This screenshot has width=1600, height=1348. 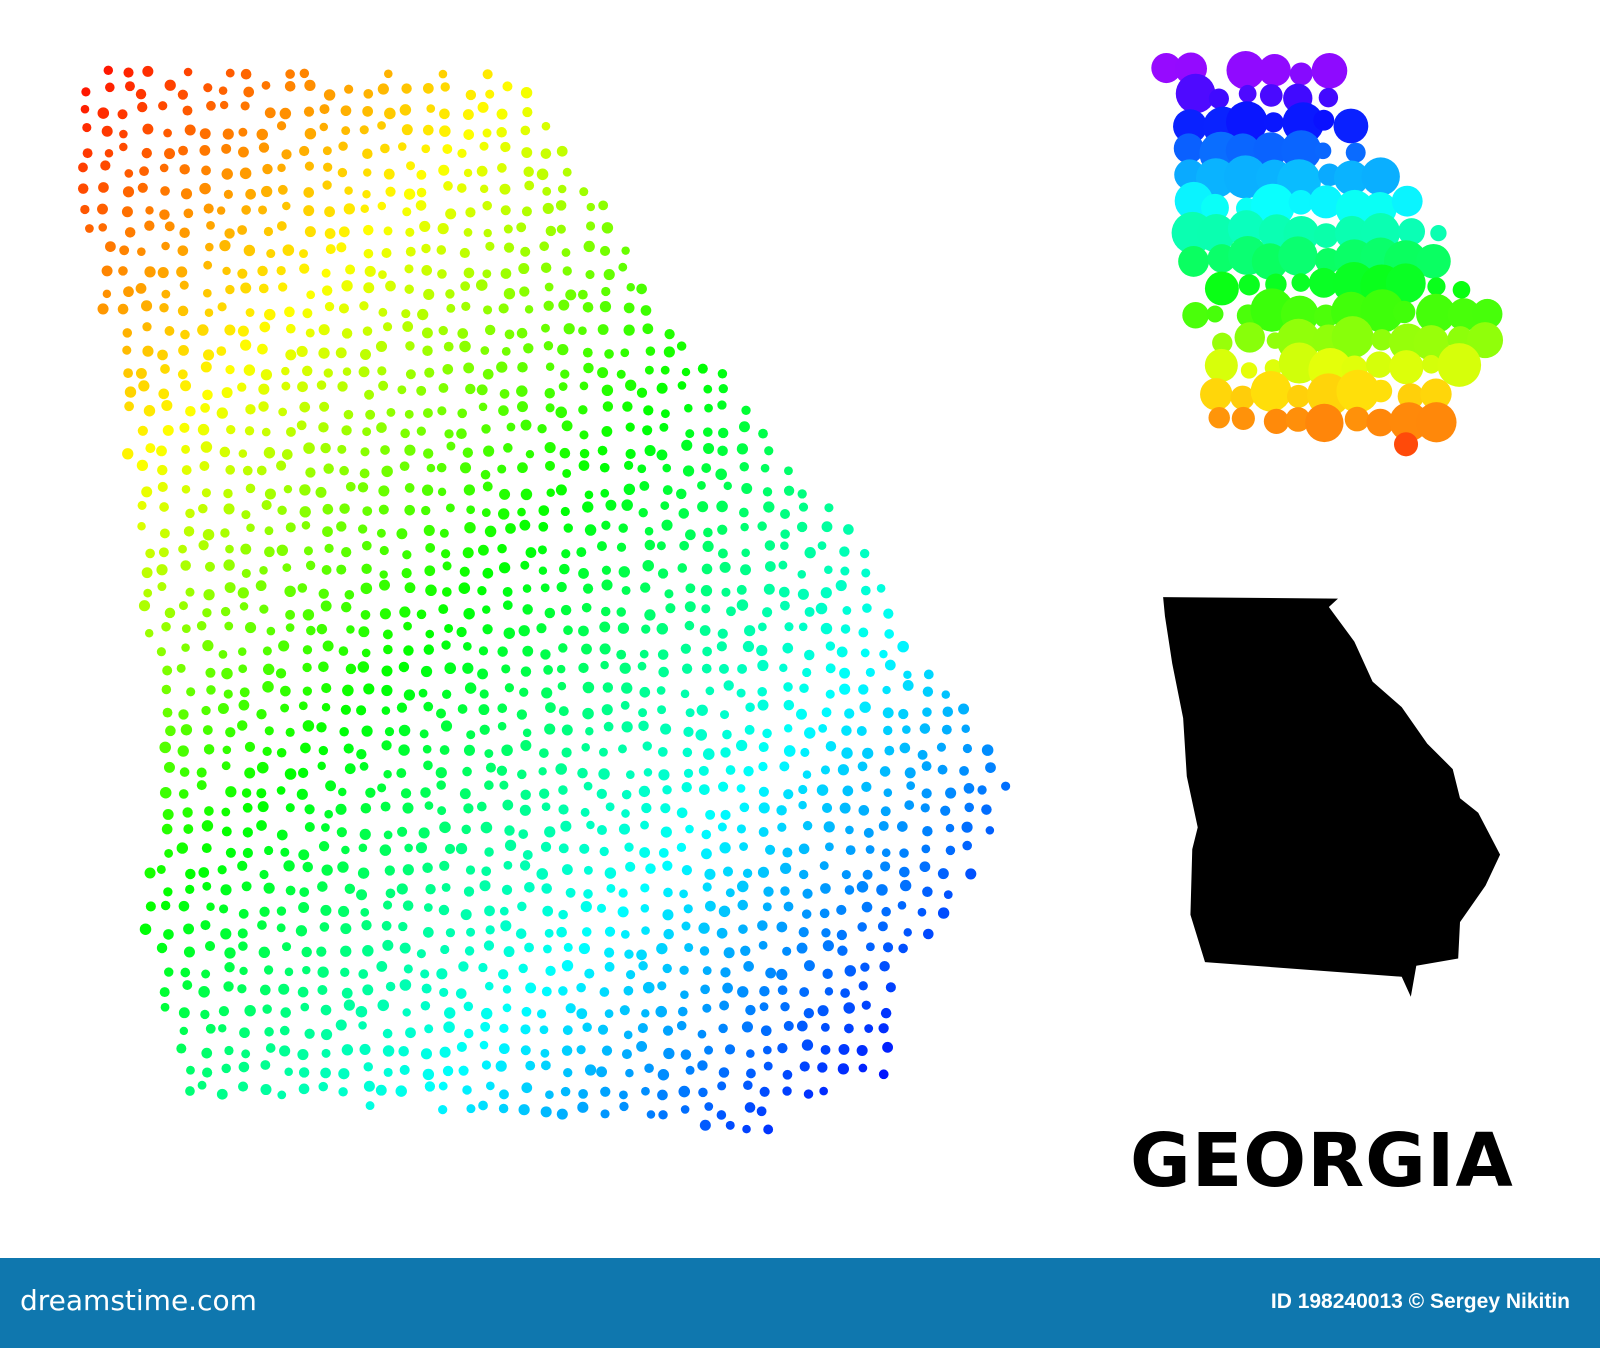 What do you see at coordinates (138, 1300) in the screenshot?
I see `dreamstime-logo: dreamstime.com` at bounding box center [138, 1300].